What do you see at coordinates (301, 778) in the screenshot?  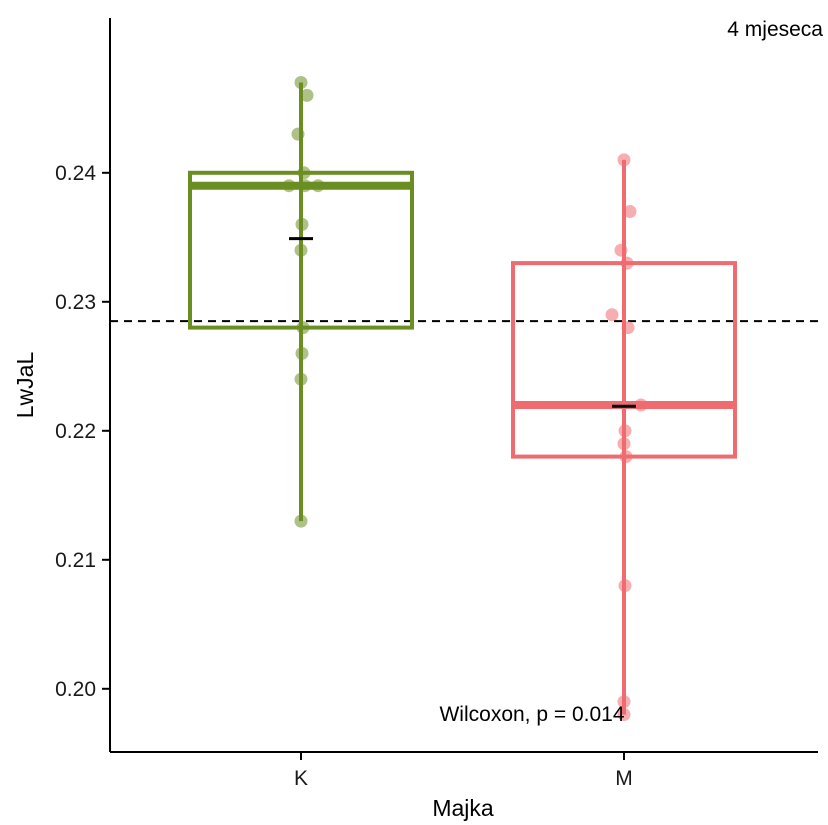 I see `x-tick-label-k: K` at bounding box center [301, 778].